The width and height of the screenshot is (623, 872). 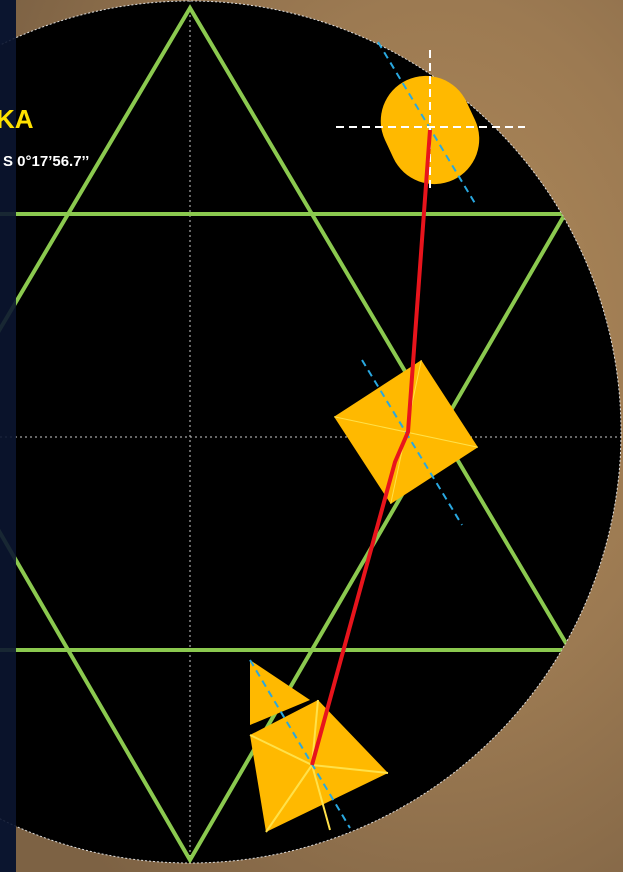 I want to click on title: KA, so click(x=17, y=119).